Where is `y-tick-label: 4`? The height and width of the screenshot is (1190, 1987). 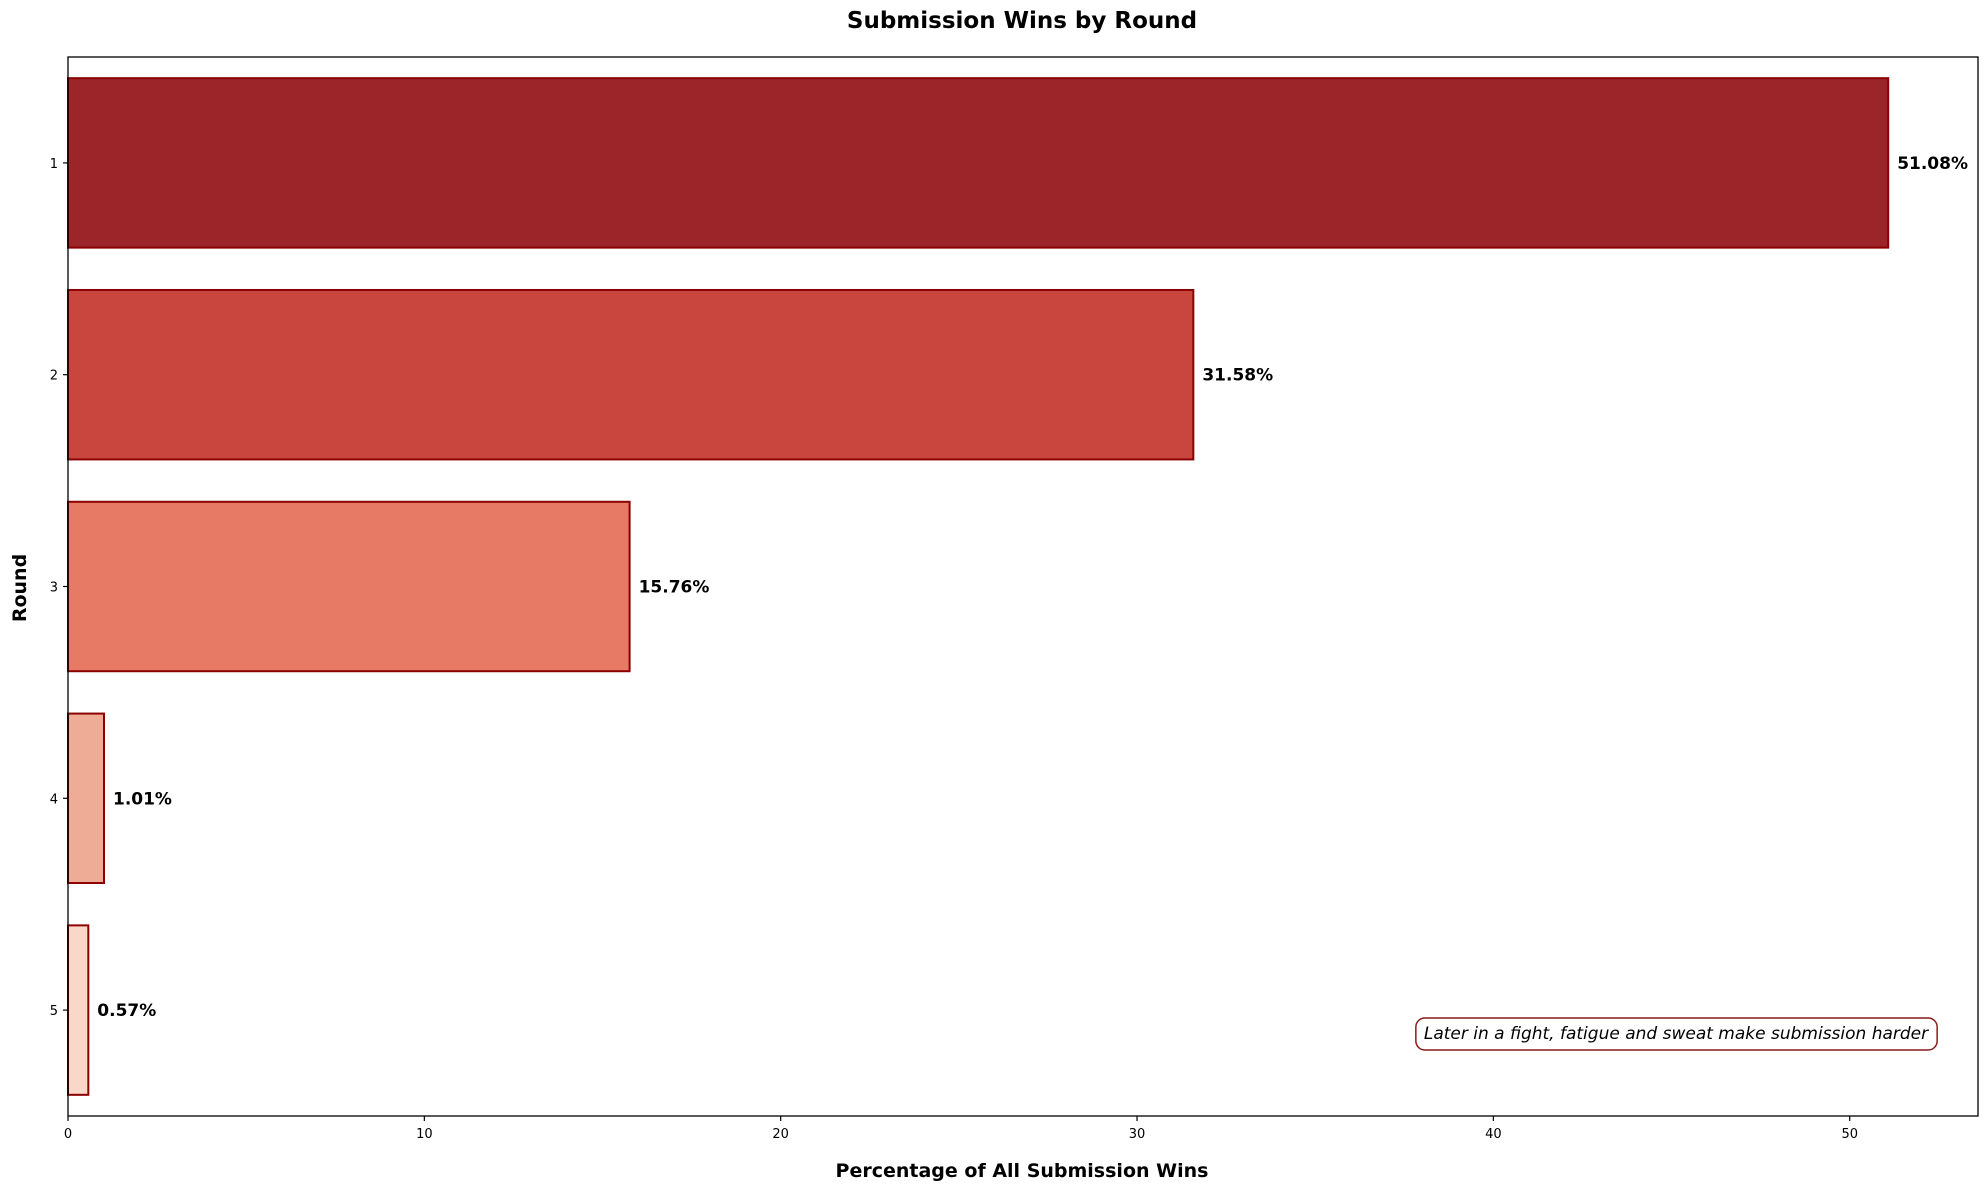 y-tick-label: 4 is located at coordinates (54, 799).